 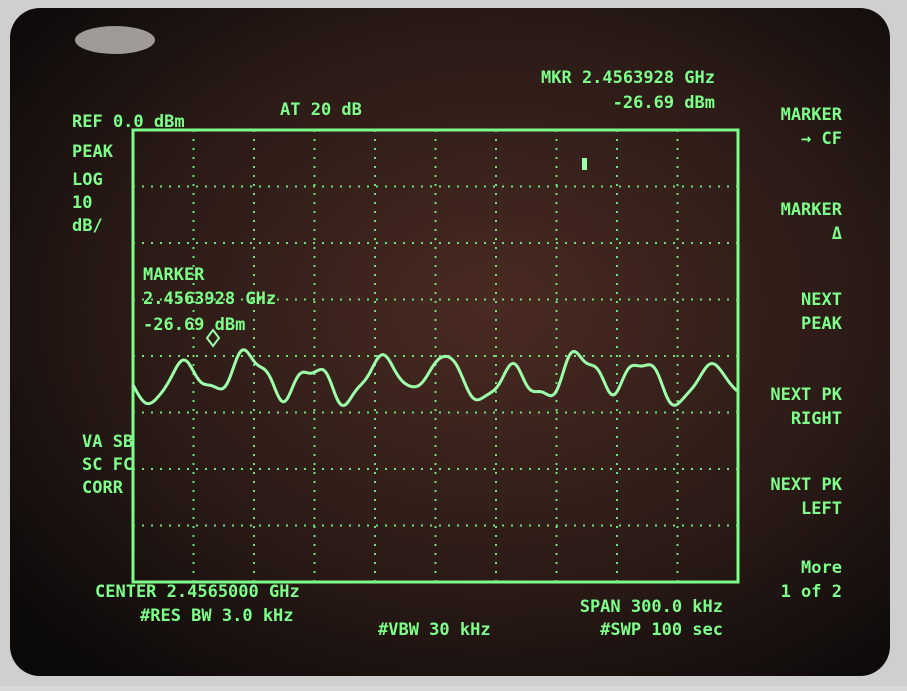 What do you see at coordinates (82, 203) in the screenshot?
I see `scale-div: 10` at bounding box center [82, 203].